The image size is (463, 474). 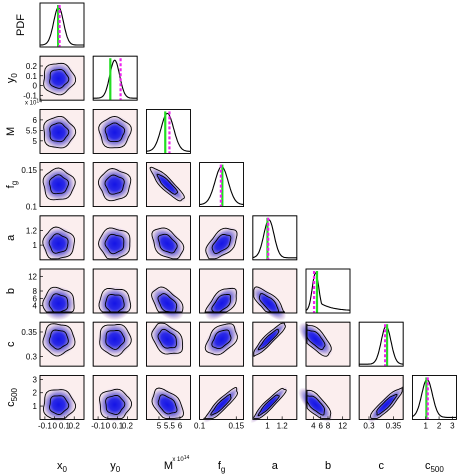 I want to click on row-label-y0: y0, so click(x=12, y=78).